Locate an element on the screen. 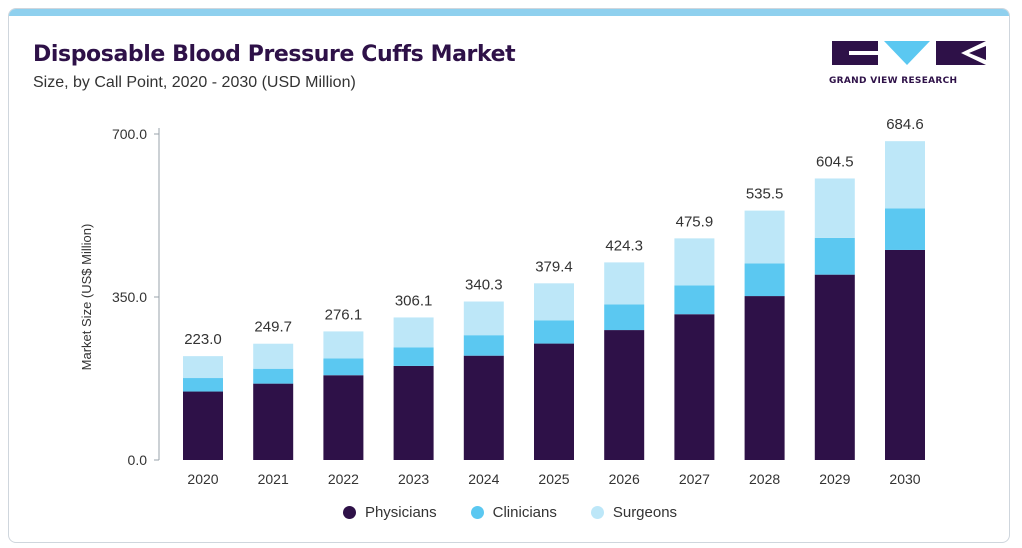  bar-clinicians-2025 is located at coordinates (554, 332).